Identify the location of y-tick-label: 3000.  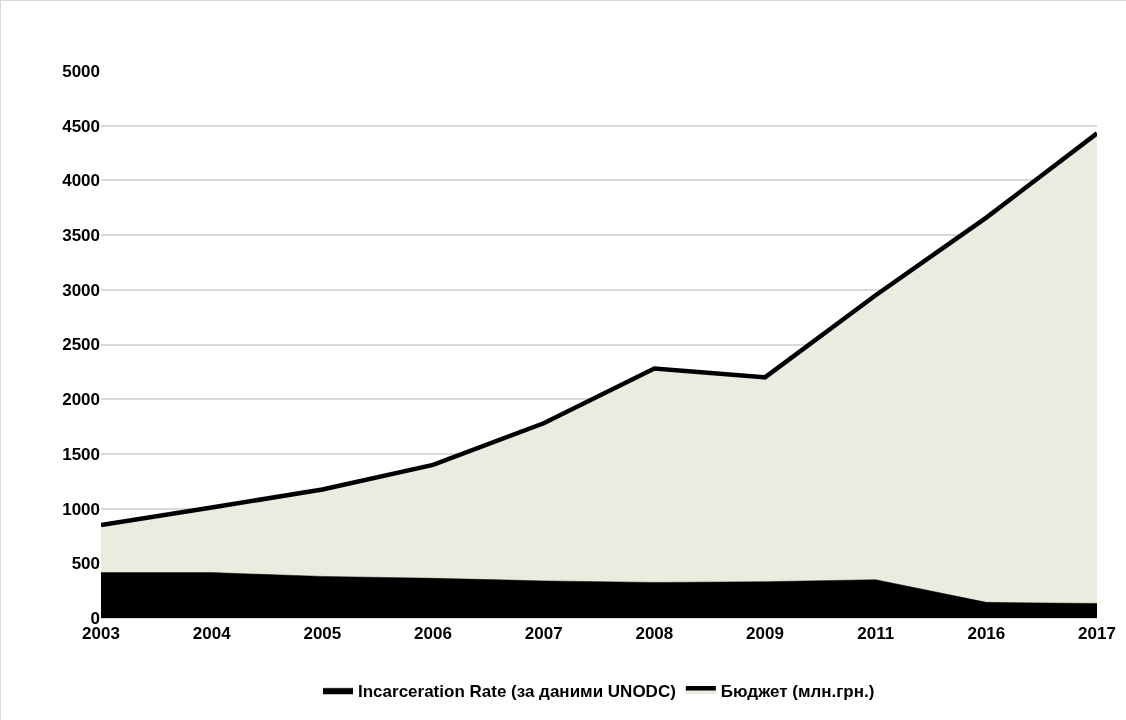
(81, 290).